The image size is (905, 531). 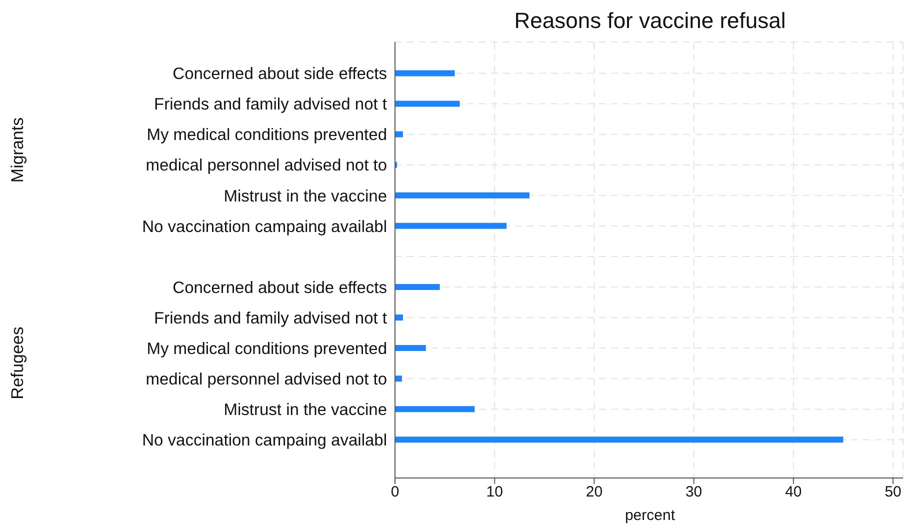 I want to click on x-tick-label: 0, so click(x=395, y=492).